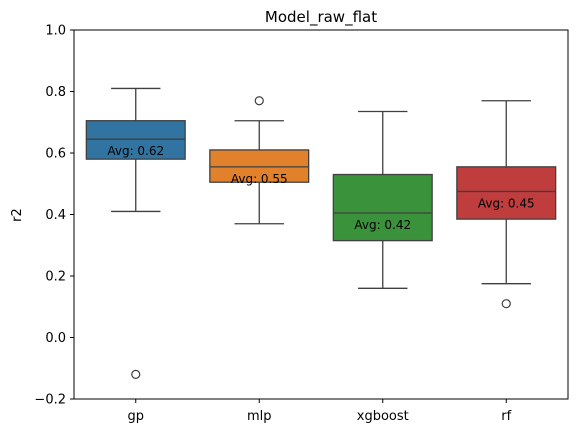  I want to click on y-axis-label: r2, so click(17, 215).